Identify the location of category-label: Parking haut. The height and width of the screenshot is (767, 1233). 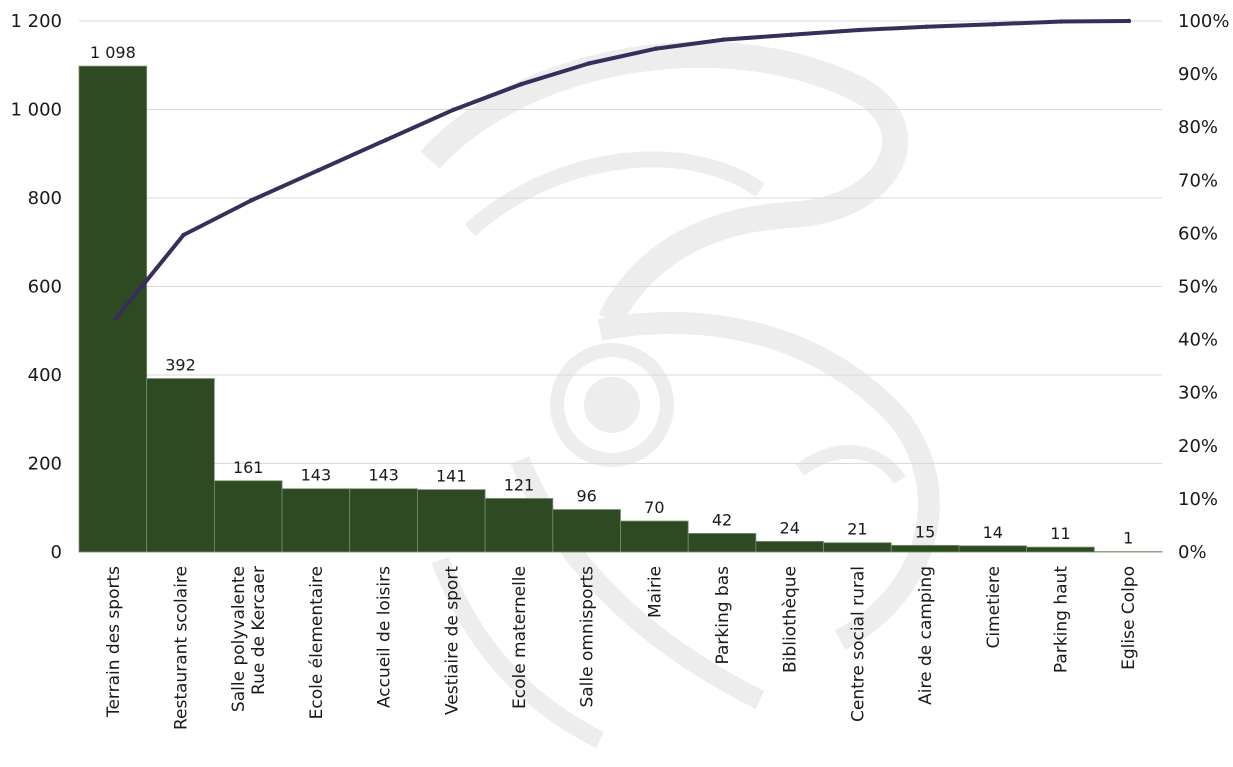
(1061, 619).